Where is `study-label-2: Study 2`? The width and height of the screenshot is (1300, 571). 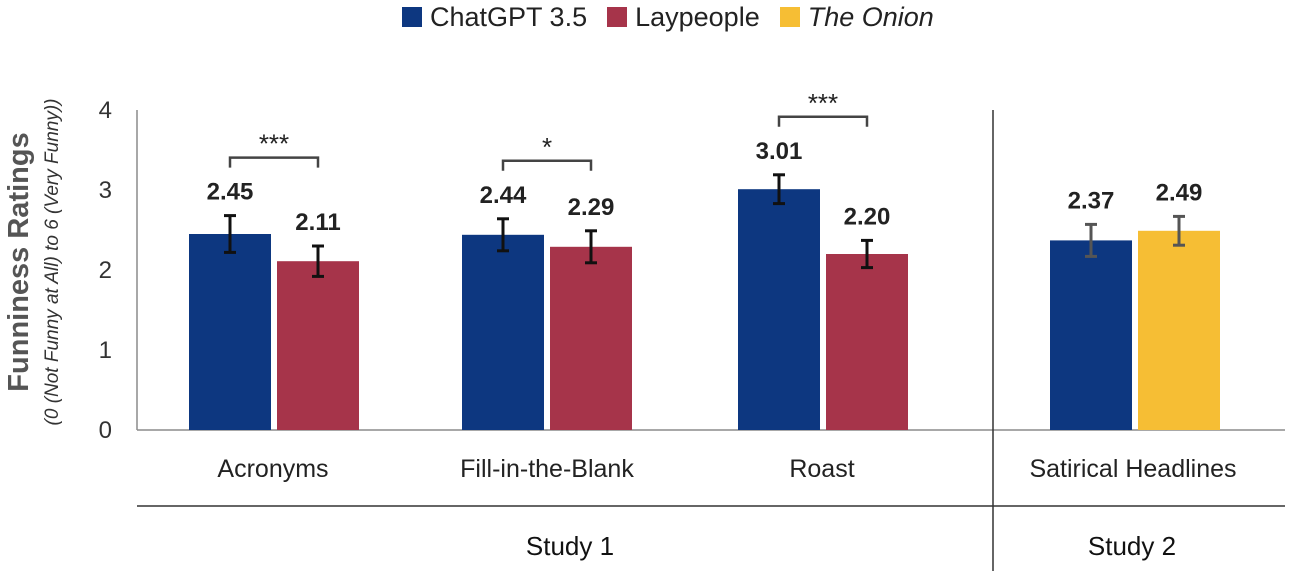
study-label-2: Study 2 is located at coordinates (1132, 546).